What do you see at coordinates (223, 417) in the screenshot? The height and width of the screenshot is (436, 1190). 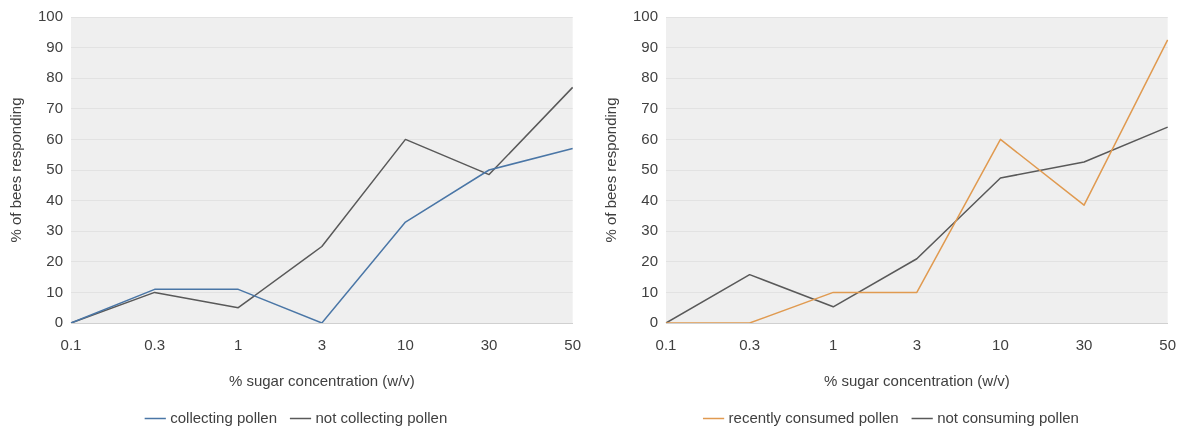 I see `legend-label: collecting pollen` at bounding box center [223, 417].